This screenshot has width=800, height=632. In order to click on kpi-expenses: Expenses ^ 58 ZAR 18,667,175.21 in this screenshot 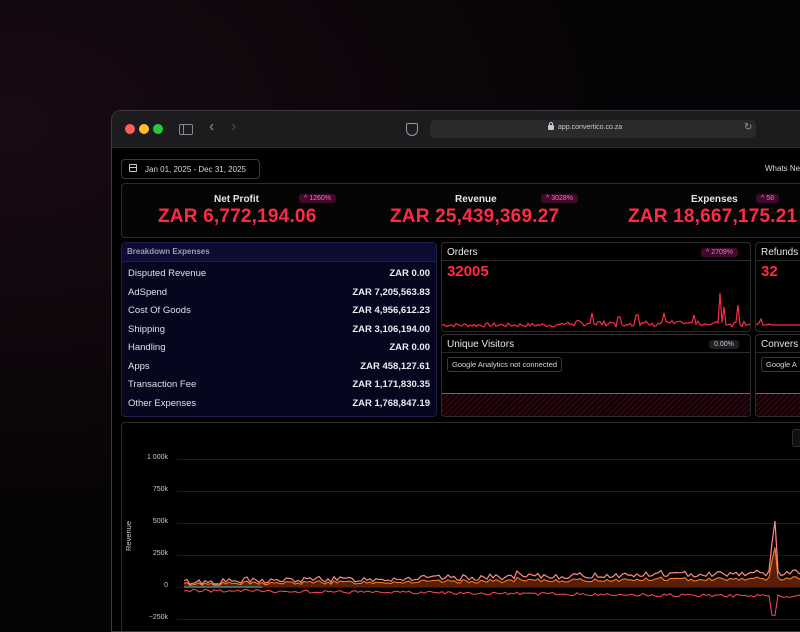, I will do `click(701, 210)`.